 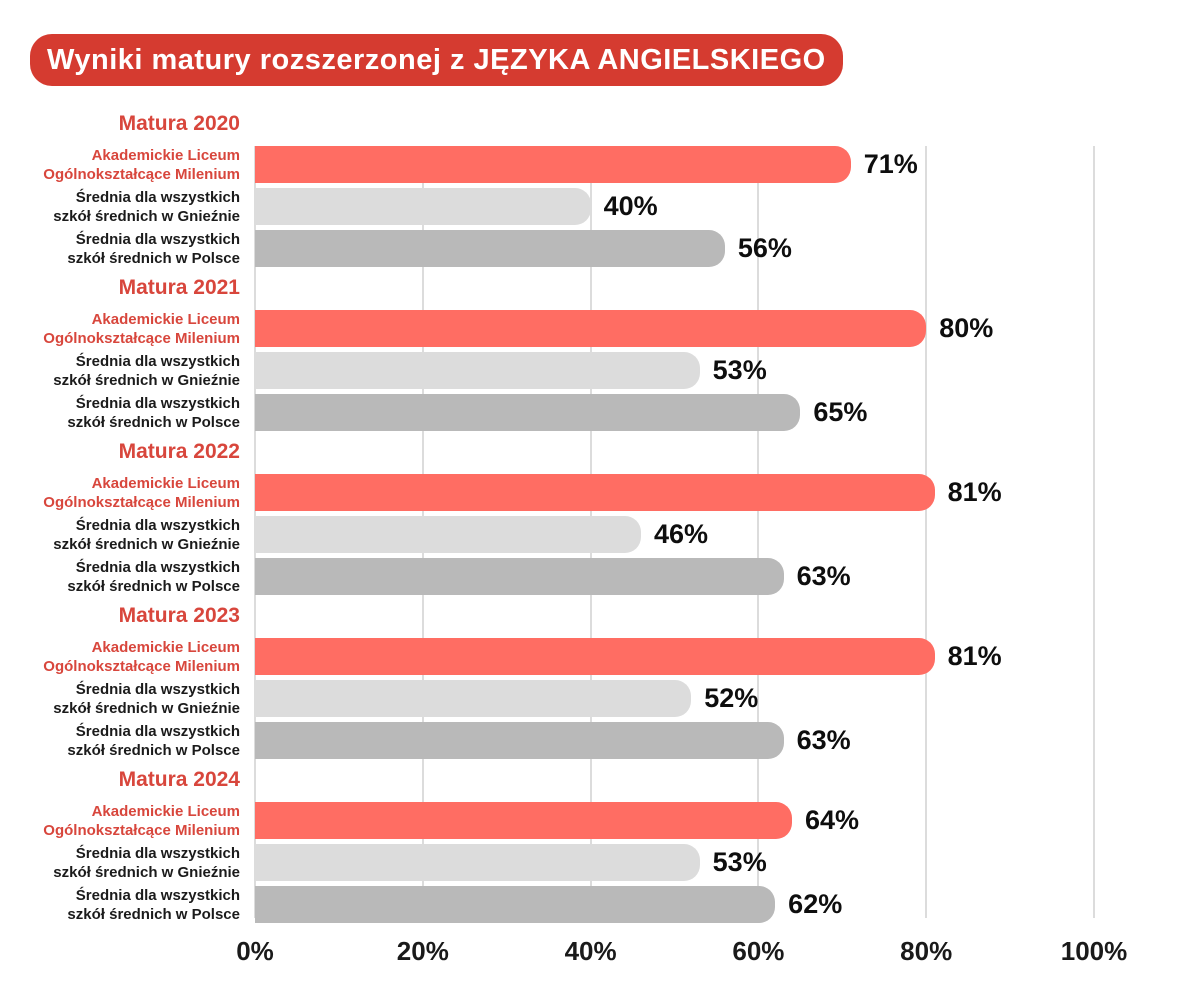 What do you see at coordinates (966, 328) in the screenshot?
I see `bar-value-label: 80%` at bounding box center [966, 328].